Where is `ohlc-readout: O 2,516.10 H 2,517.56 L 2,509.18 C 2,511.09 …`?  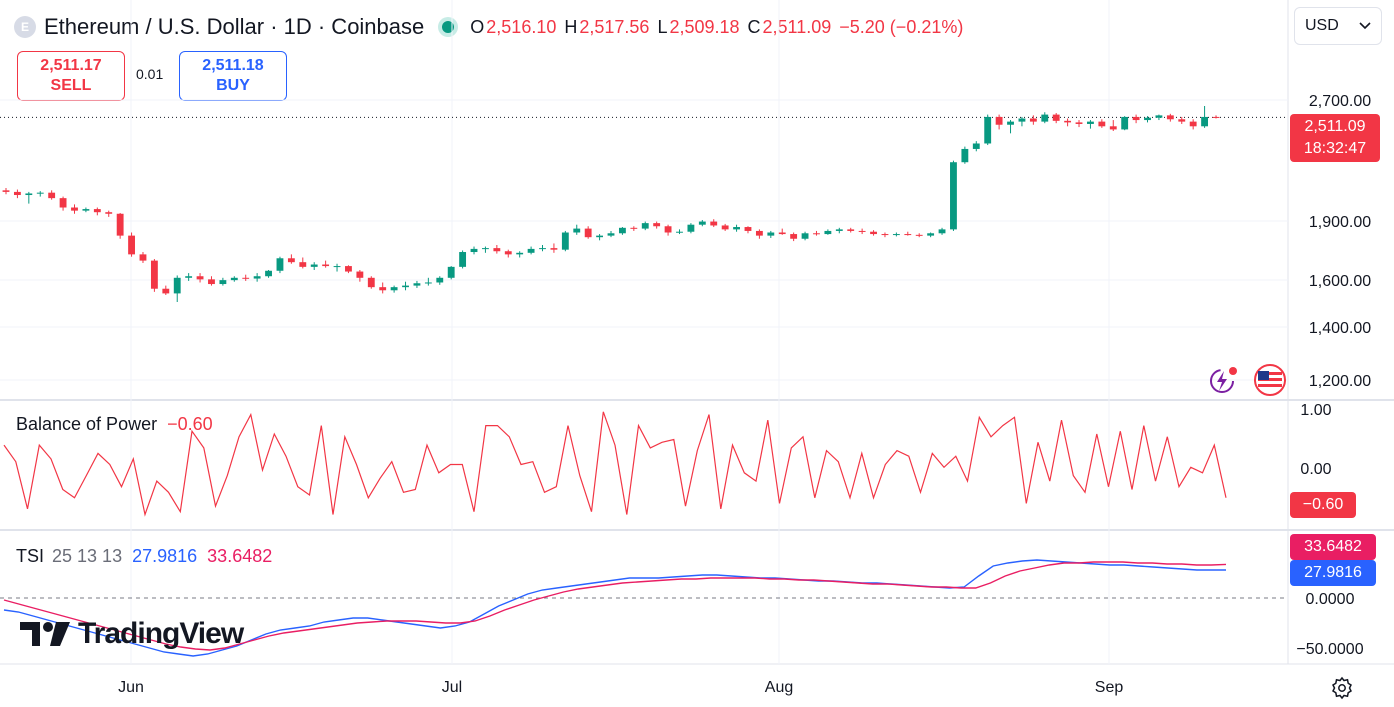
ohlc-readout: O 2,516.10 H 2,517.56 L 2,509.18 C 2,511.09 … is located at coordinates (716, 27).